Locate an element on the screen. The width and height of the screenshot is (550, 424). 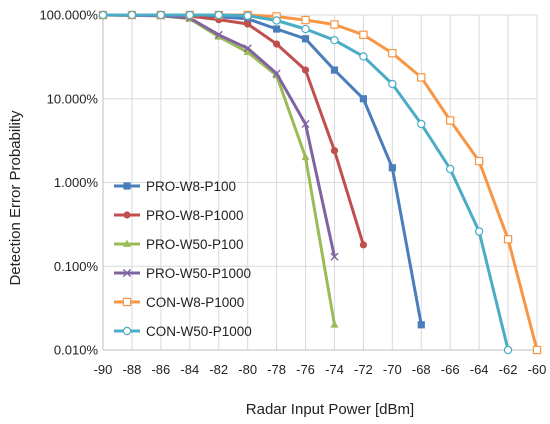
legend-label: CON-W50-P1000 is located at coordinates (199, 331).